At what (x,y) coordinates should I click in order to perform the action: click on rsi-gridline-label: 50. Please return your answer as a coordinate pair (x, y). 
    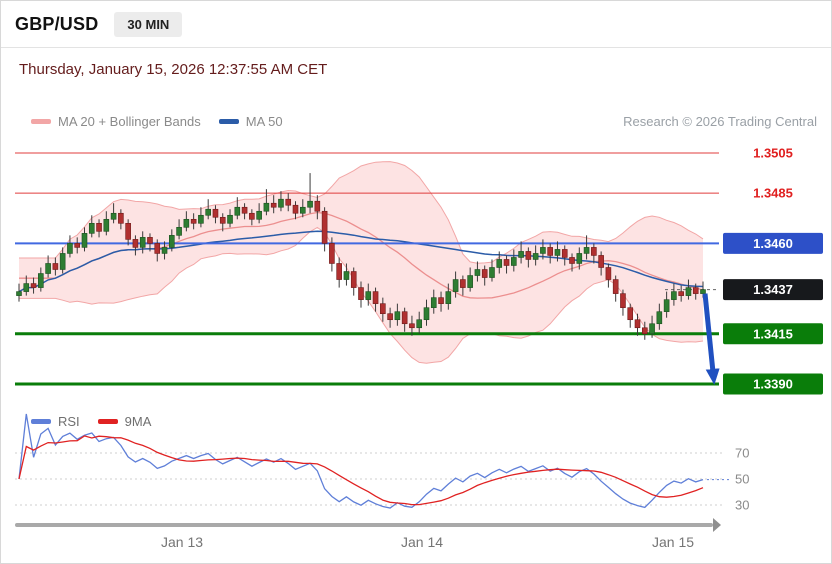
    Looking at the image, I should click on (742, 479).